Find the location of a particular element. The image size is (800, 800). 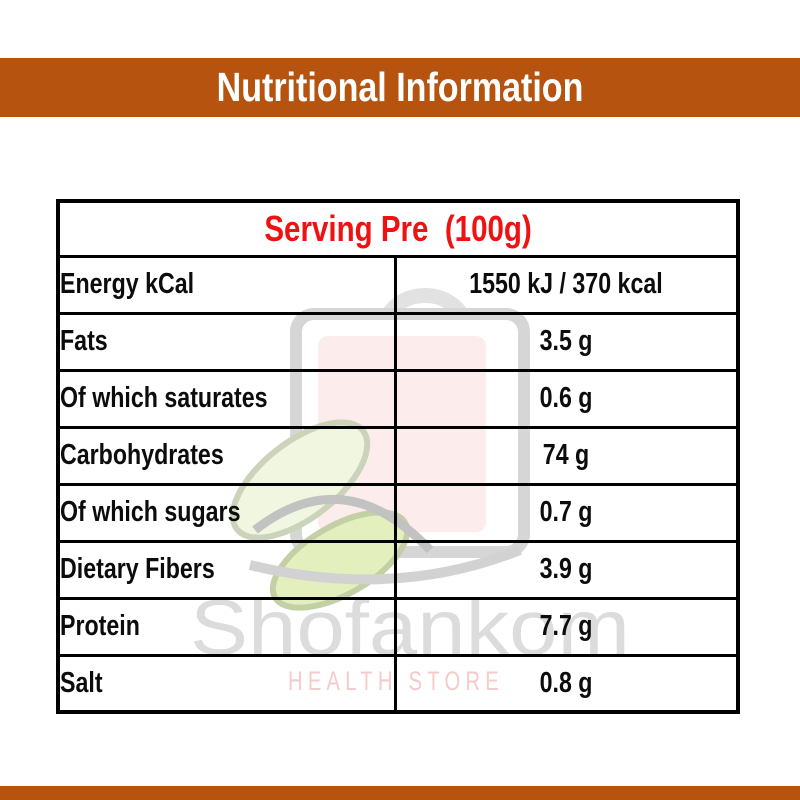

title-bar: Nutritional Information is located at coordinates (400, 87).